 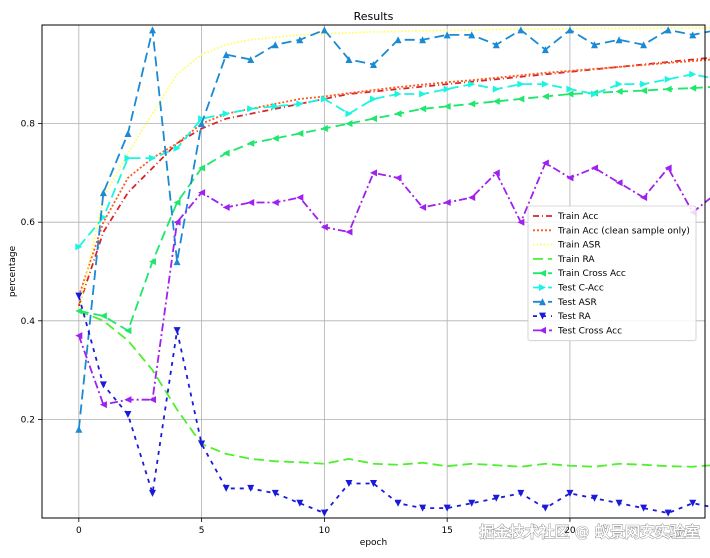 What do you see at coordinates (28, 223) in the screenshot?
I see `y-tick-label: 0.6` at bounding box center [28, 223].